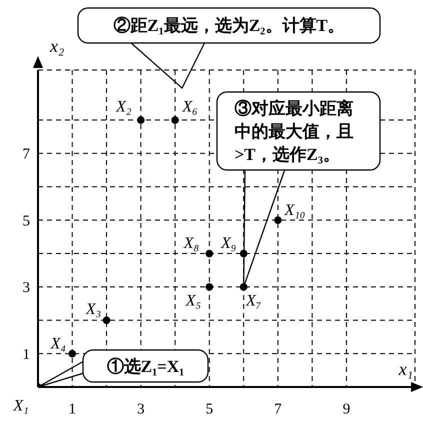 The image size is (423, 427). What do you see at coordinates (123, 107) in the screenshot?
I see `annotation: X₂` at bounding box center [123, 107].